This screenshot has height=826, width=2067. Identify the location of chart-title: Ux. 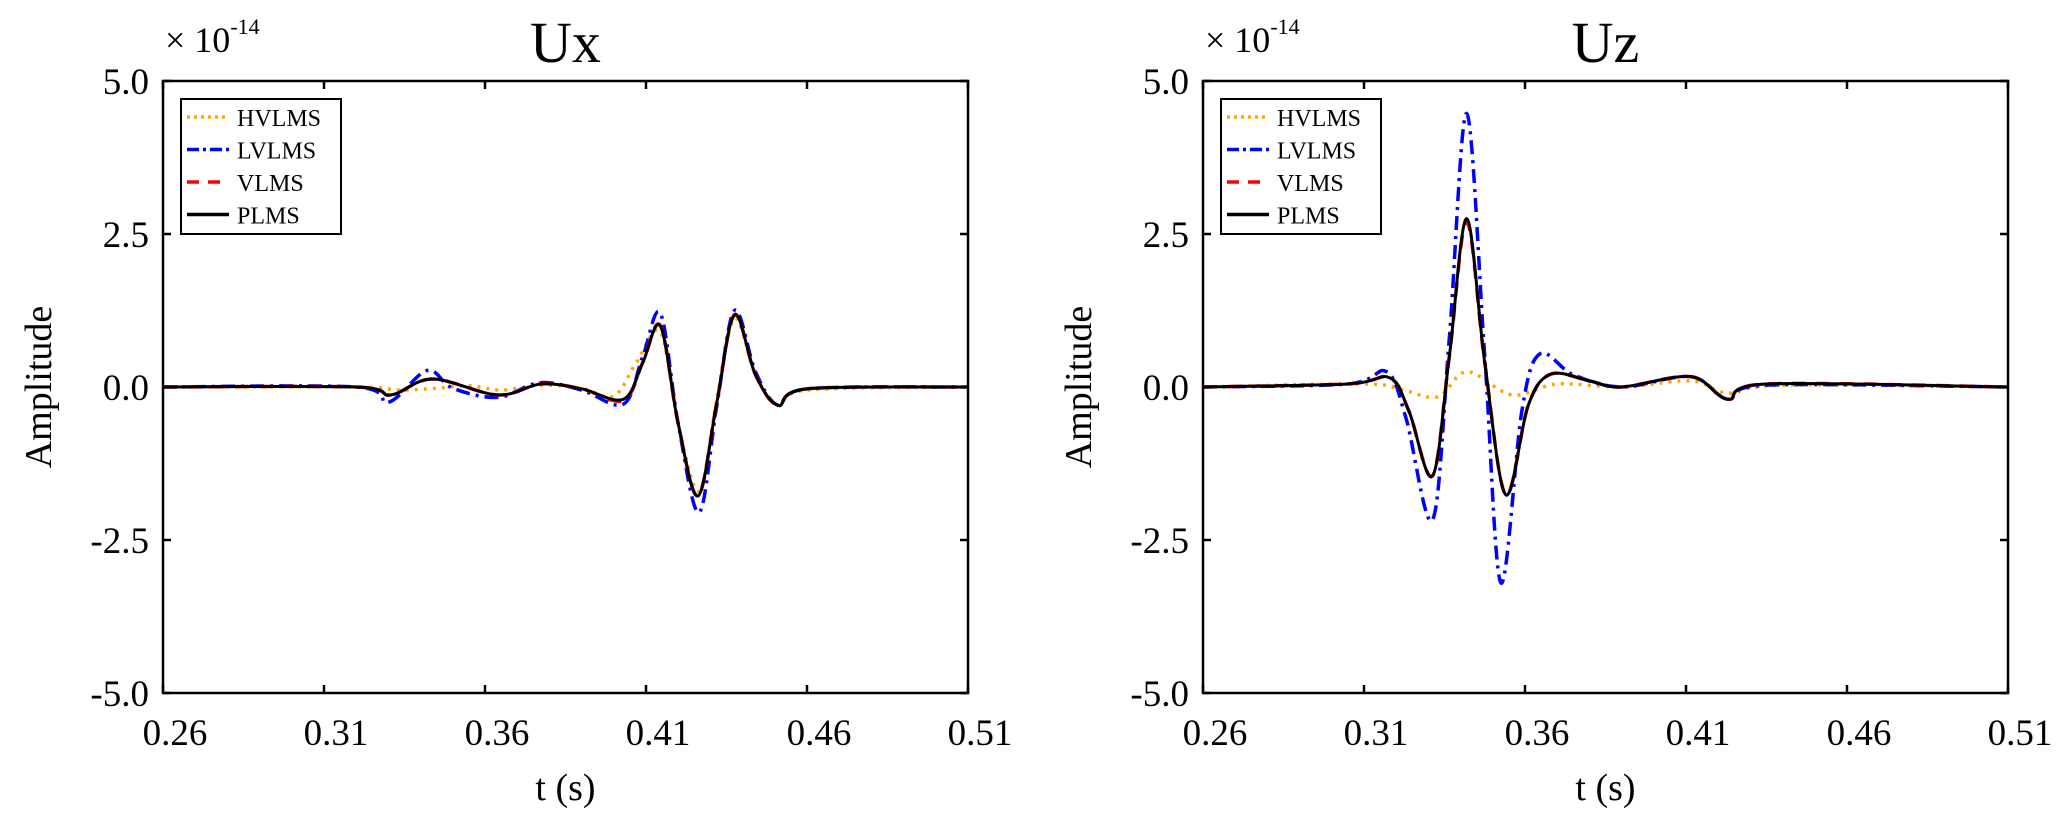
(565, 42).